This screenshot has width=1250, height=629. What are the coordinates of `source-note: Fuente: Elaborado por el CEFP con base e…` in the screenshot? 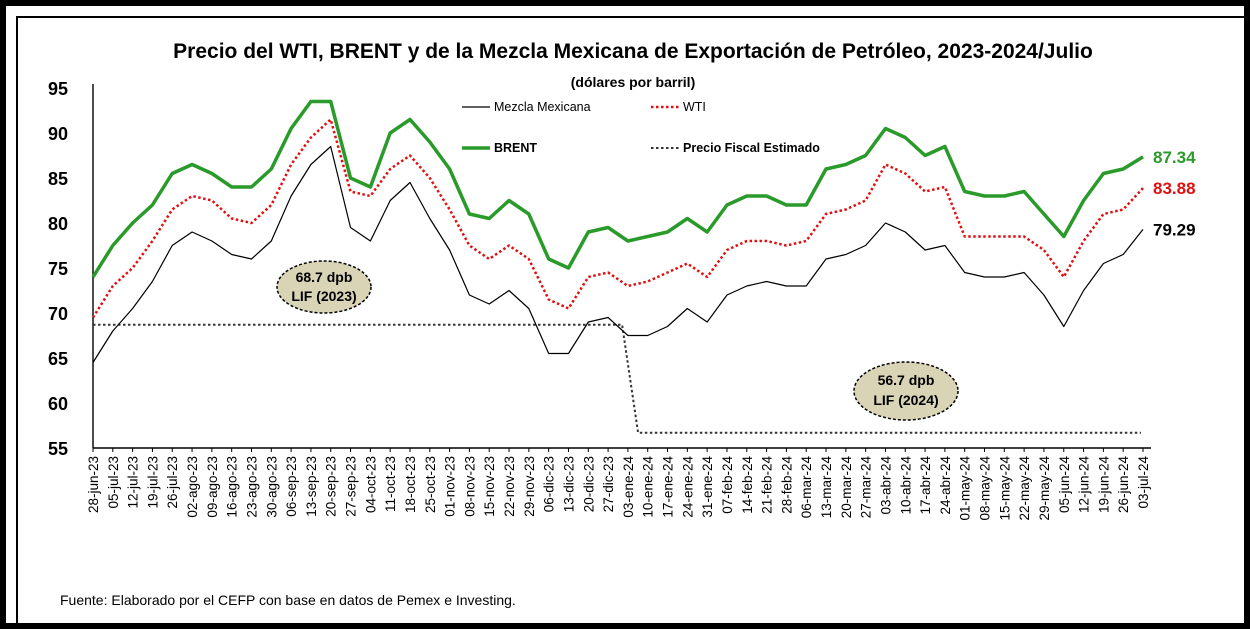 It's located at (288, 600).